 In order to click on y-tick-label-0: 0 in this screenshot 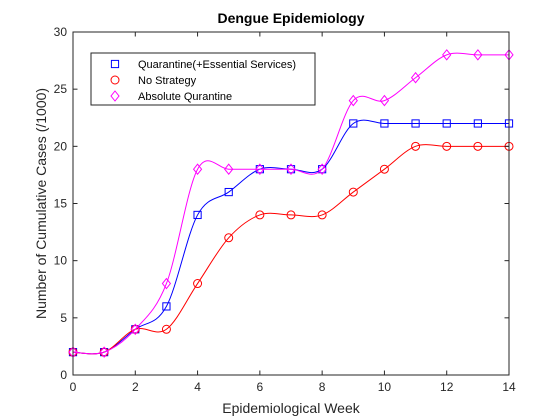, I will do `click(63, 375)`.